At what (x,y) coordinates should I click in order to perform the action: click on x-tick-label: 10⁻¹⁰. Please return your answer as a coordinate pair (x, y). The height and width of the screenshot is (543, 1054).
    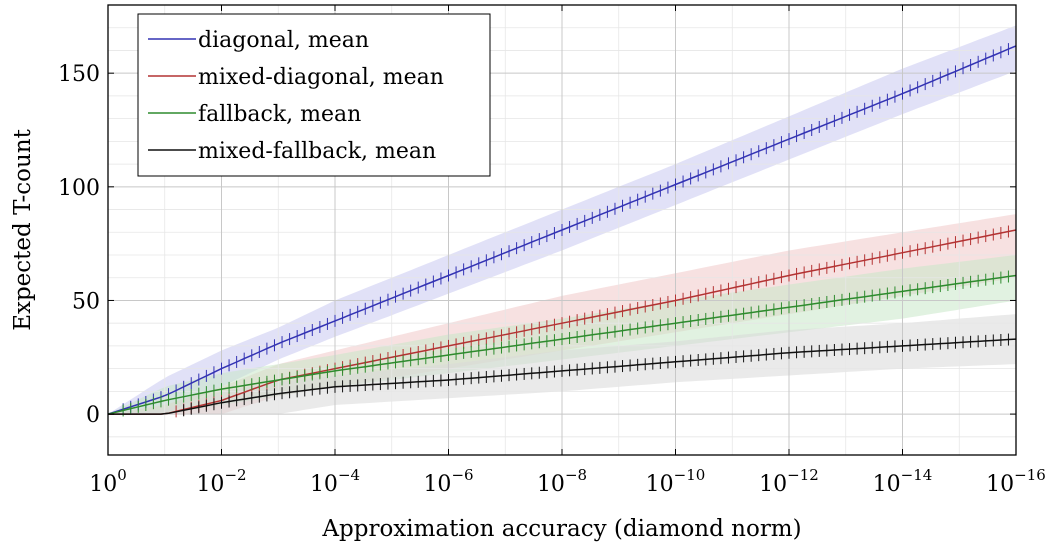
    Looking at the image, I should click on (676, 481).